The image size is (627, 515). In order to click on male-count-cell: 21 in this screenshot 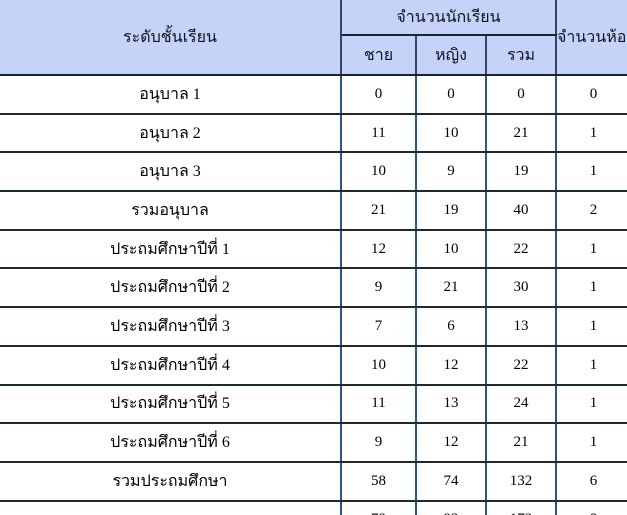, I will do `click(379, 211)`.